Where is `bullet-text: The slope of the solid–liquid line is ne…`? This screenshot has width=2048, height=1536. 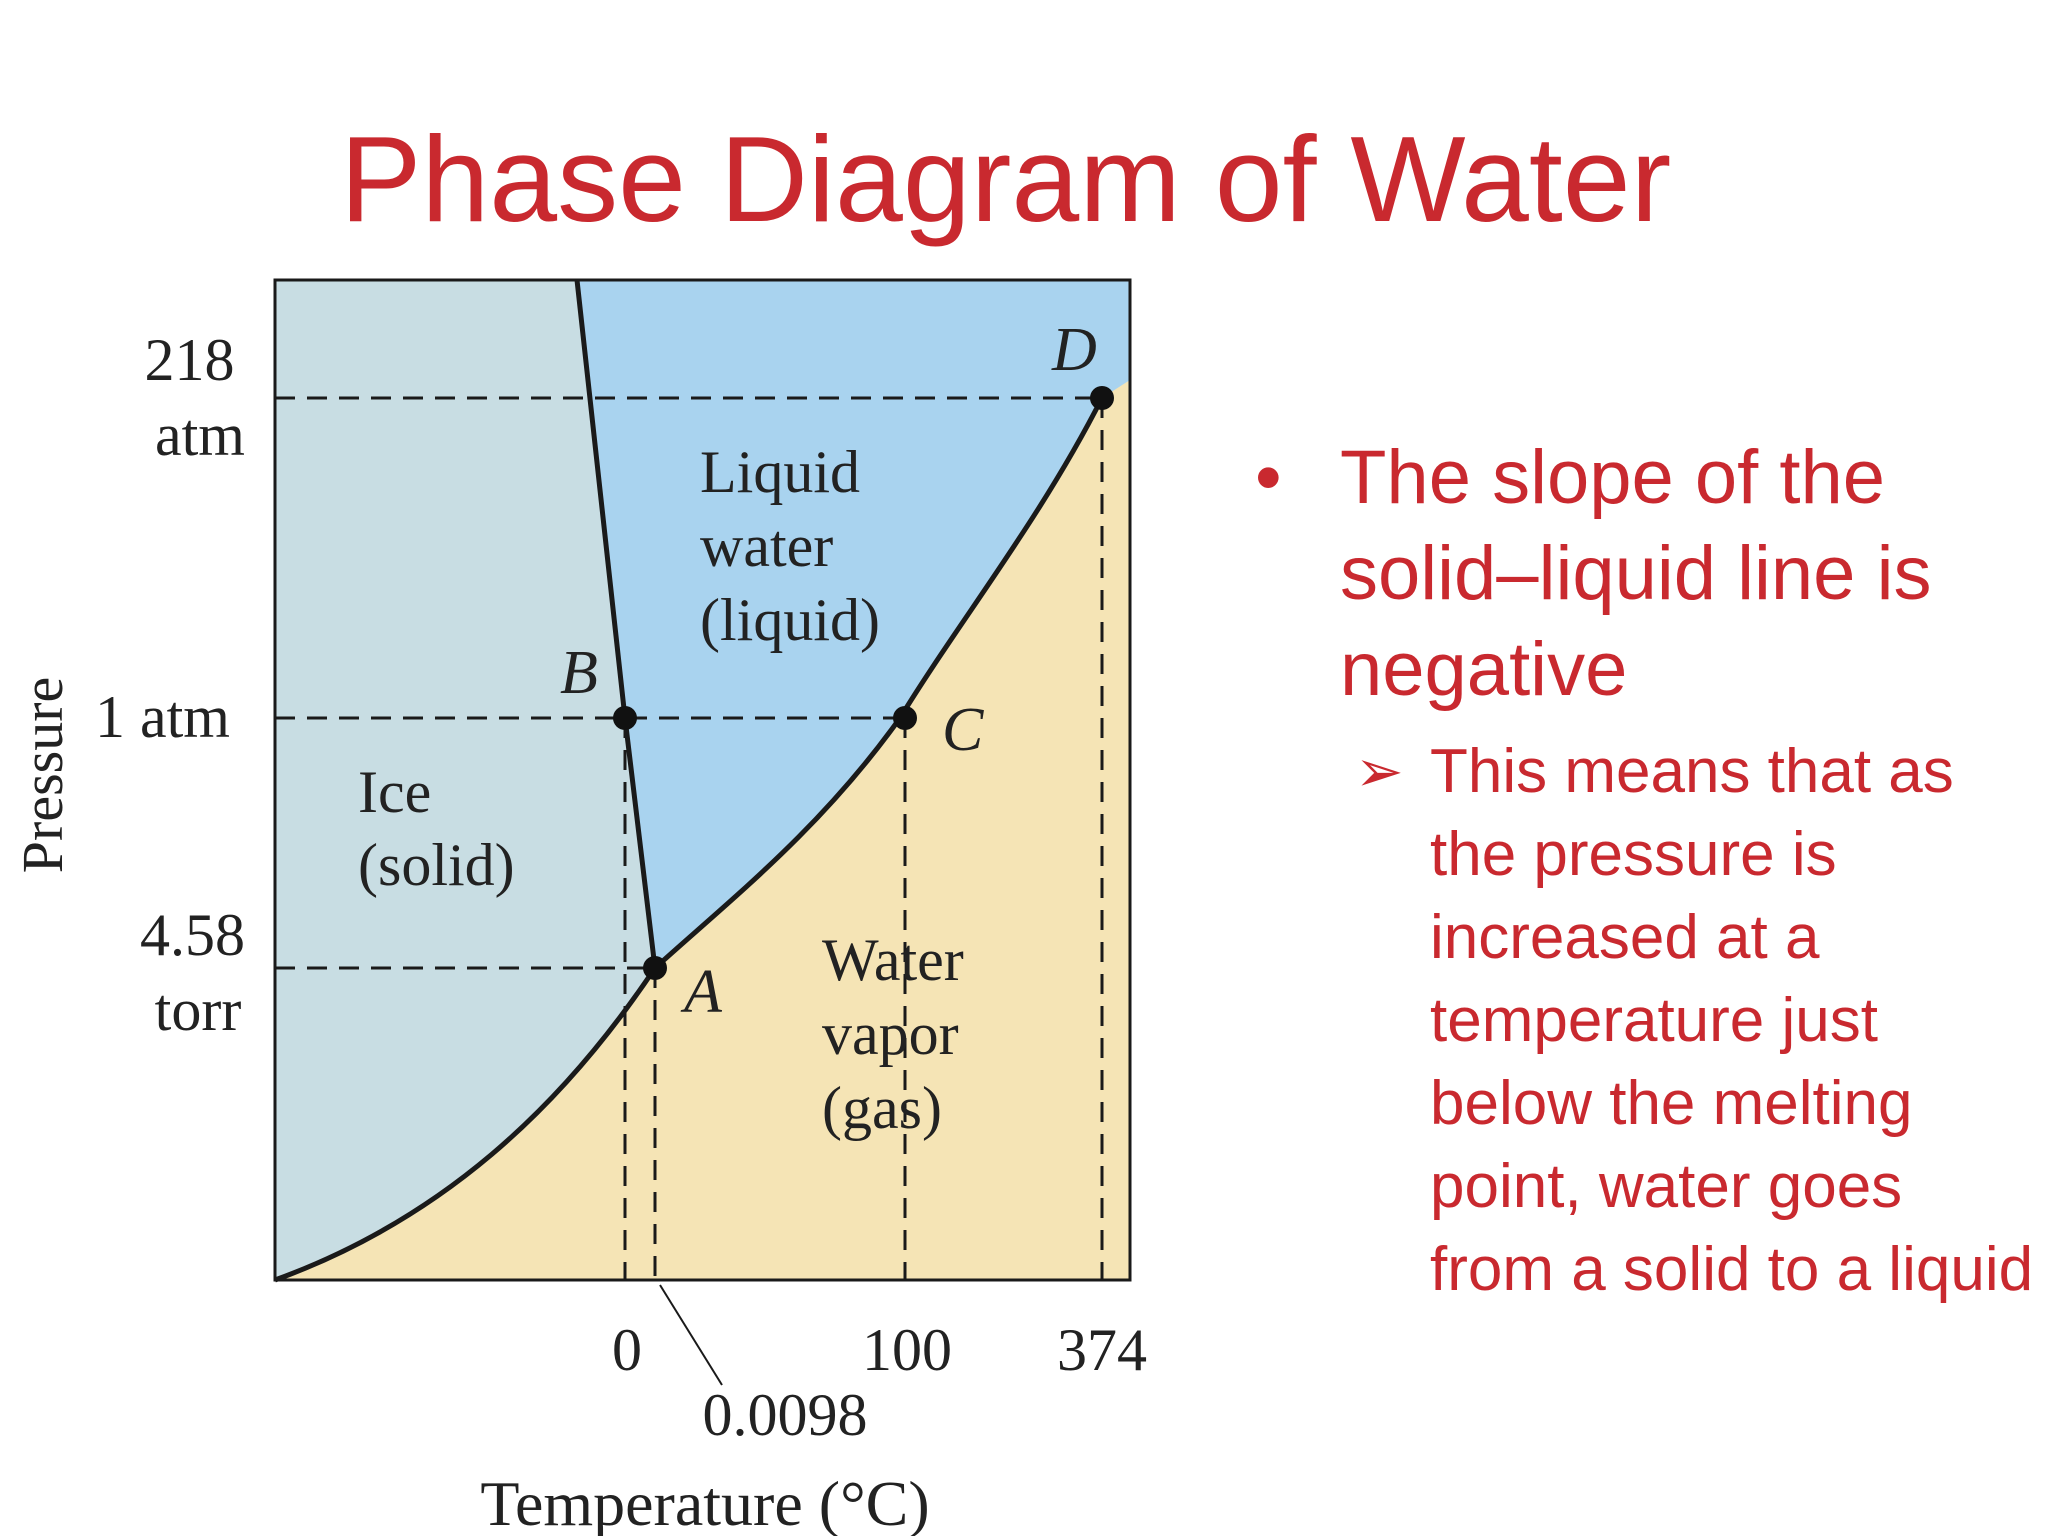
bullet-text: The slope of the solid–liquid line is ne… is located at coordinates (1636, 573).